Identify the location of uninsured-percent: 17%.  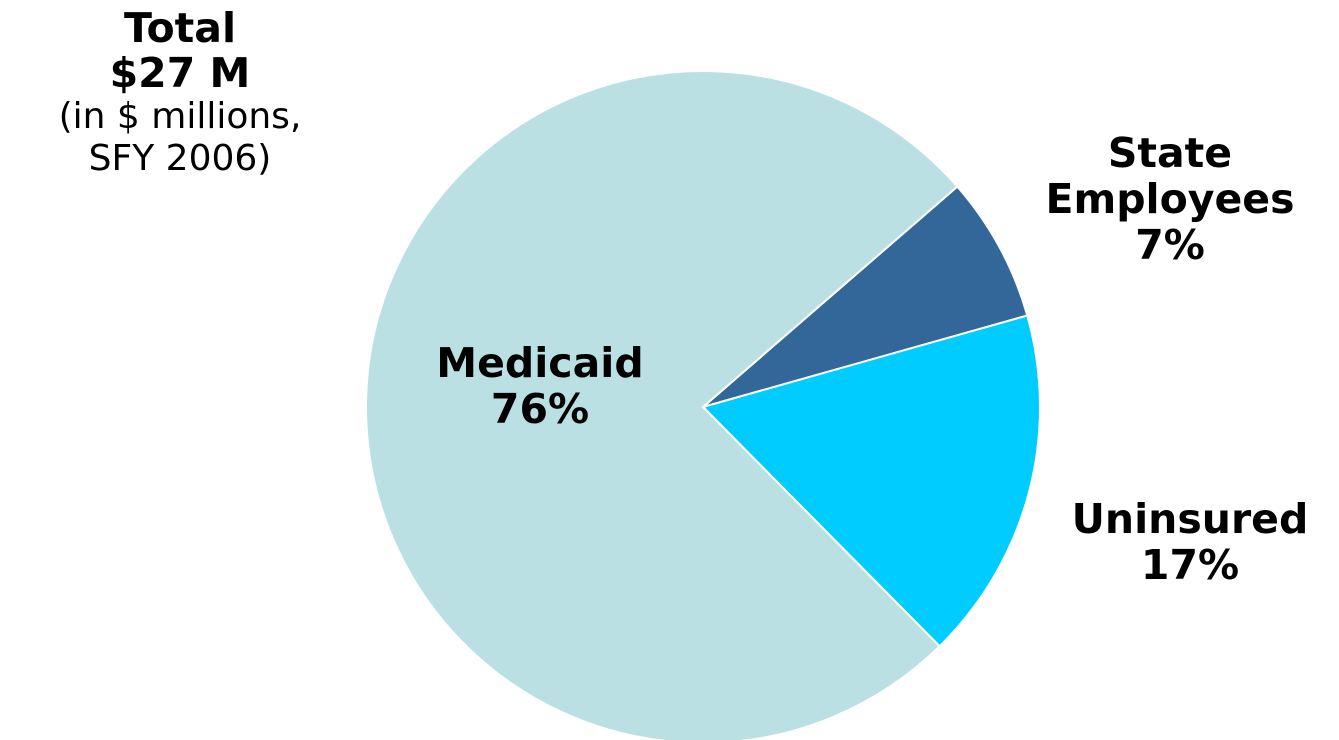
(1190, 565).